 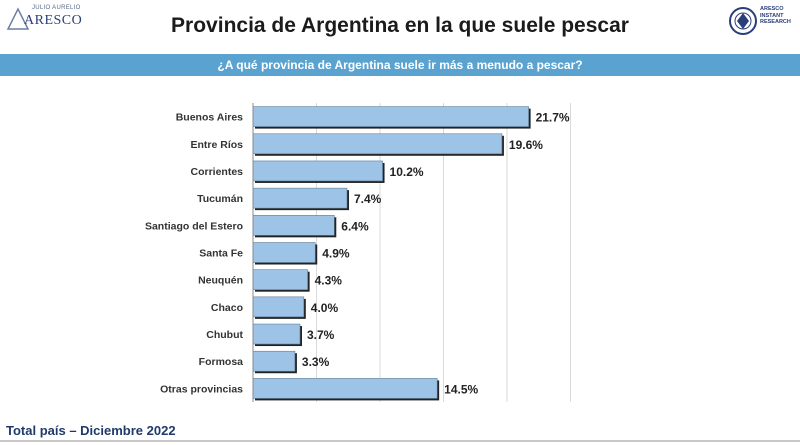 I want to click on category-label: Chubut, so click(x=224, y=335).